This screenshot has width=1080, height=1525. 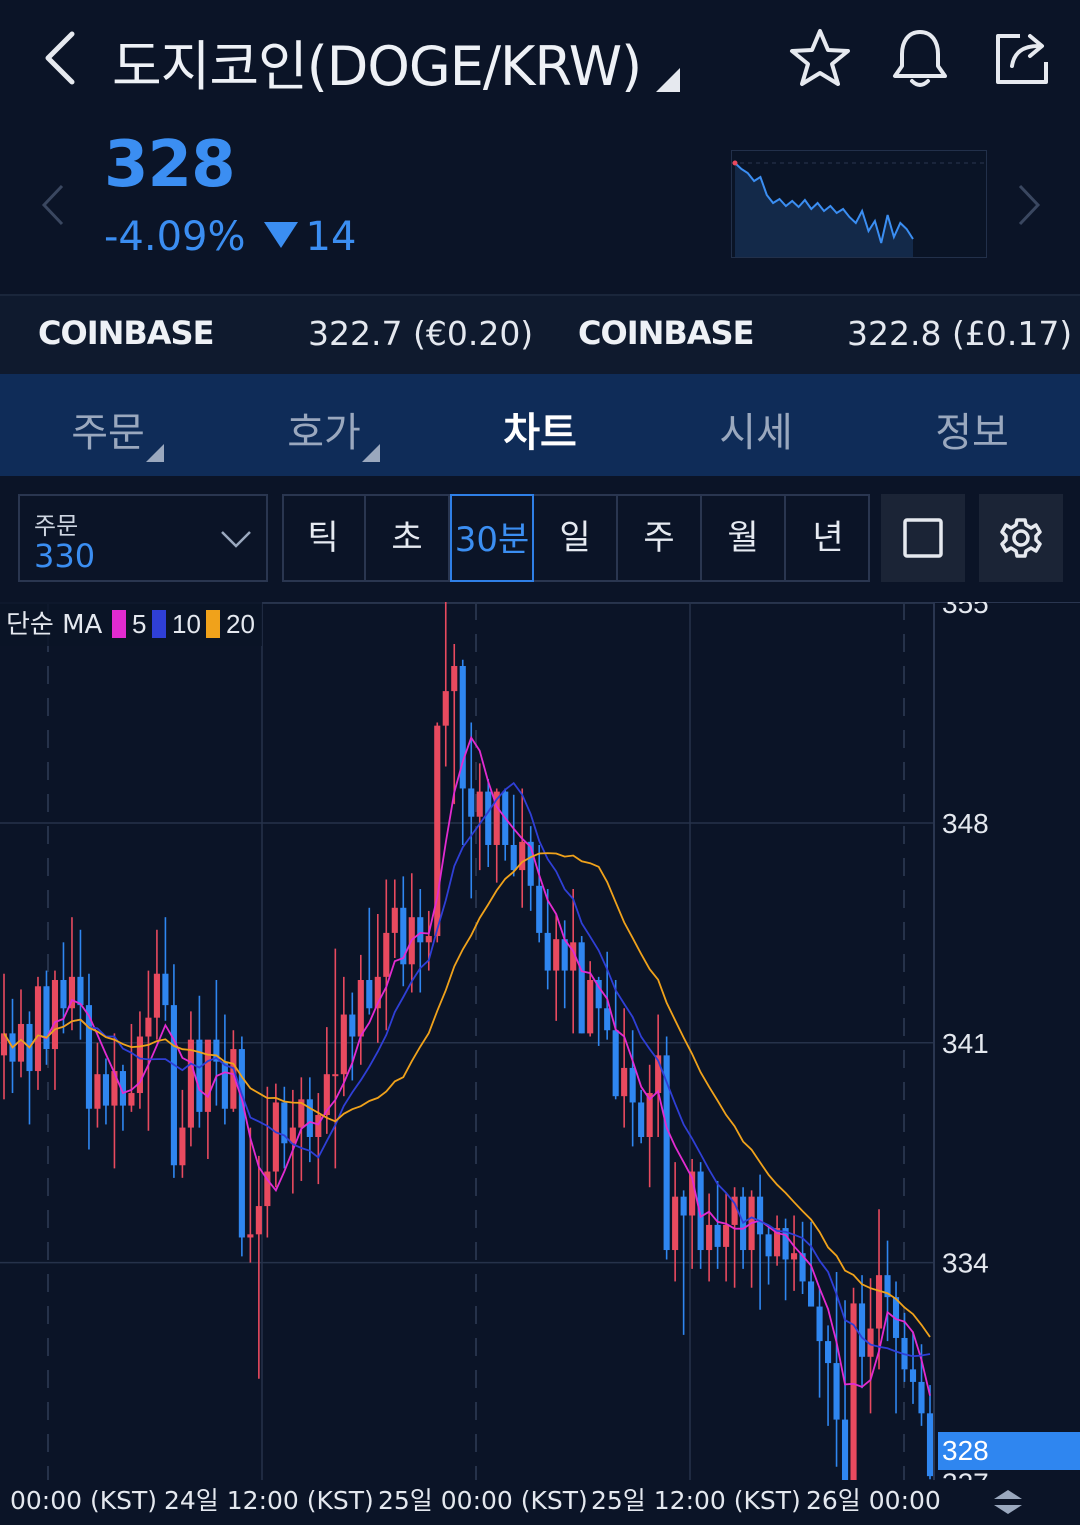 What do you see at coordinates (492, 538) in the screenshot?
I see `period-30min: 30분` at bounding box center [492, 538].